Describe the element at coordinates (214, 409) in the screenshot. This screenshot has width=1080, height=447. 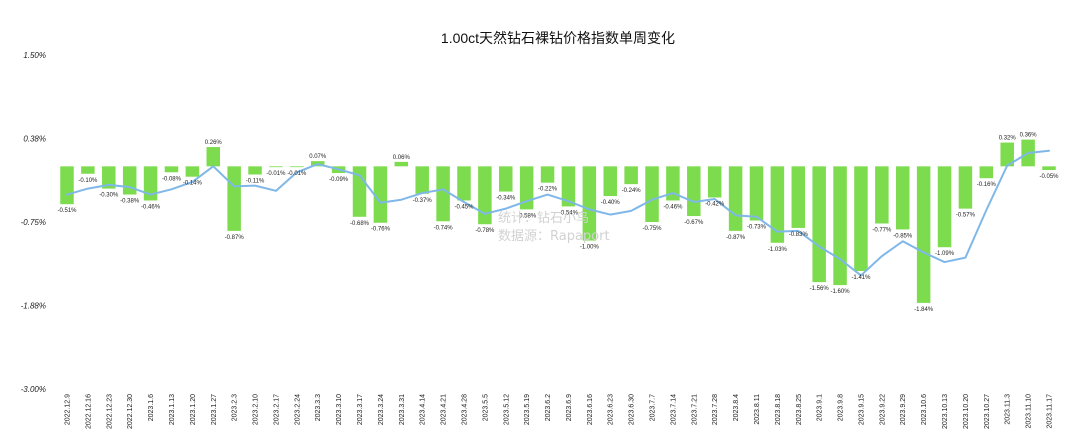
I see `x-tick-label: 2023.1.27` at that location.